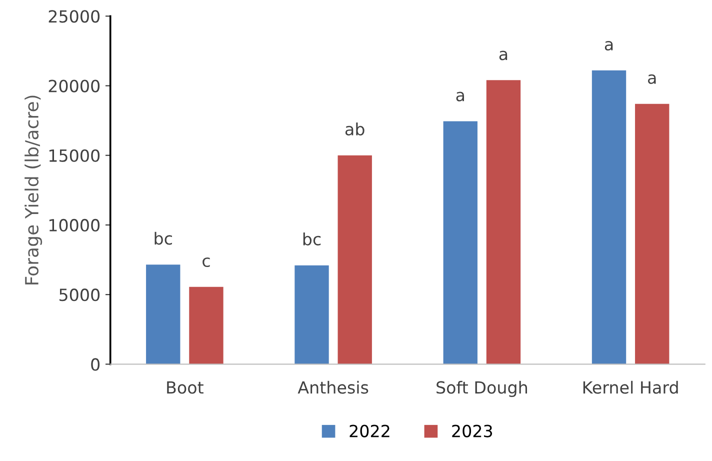 The height and width of the screenshot is (461, 712). What do you see at coordinates (74, 225) in the screenshot?
I see `y-tick-label: 10000` at bounding box center [74, 225].